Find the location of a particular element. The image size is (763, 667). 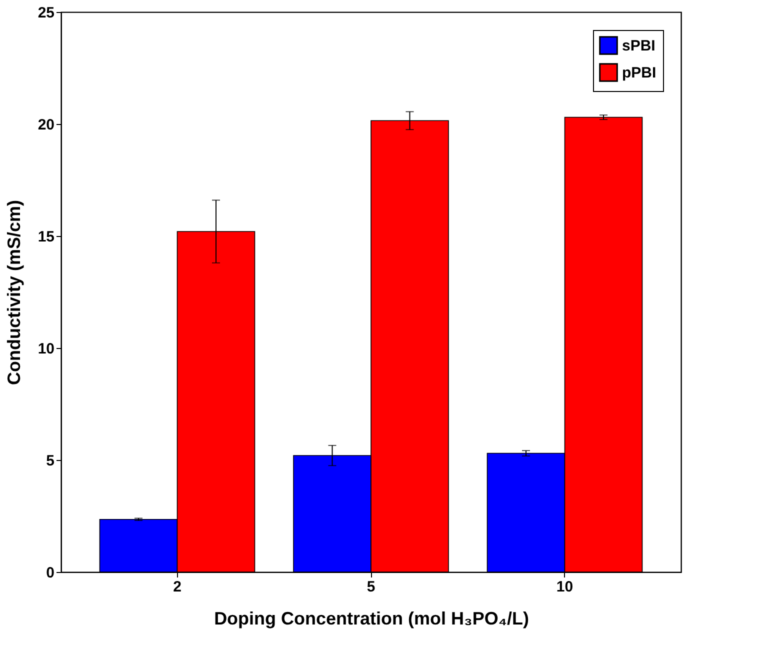

y-tick-label: 0 is located at coordinates (50, 573).